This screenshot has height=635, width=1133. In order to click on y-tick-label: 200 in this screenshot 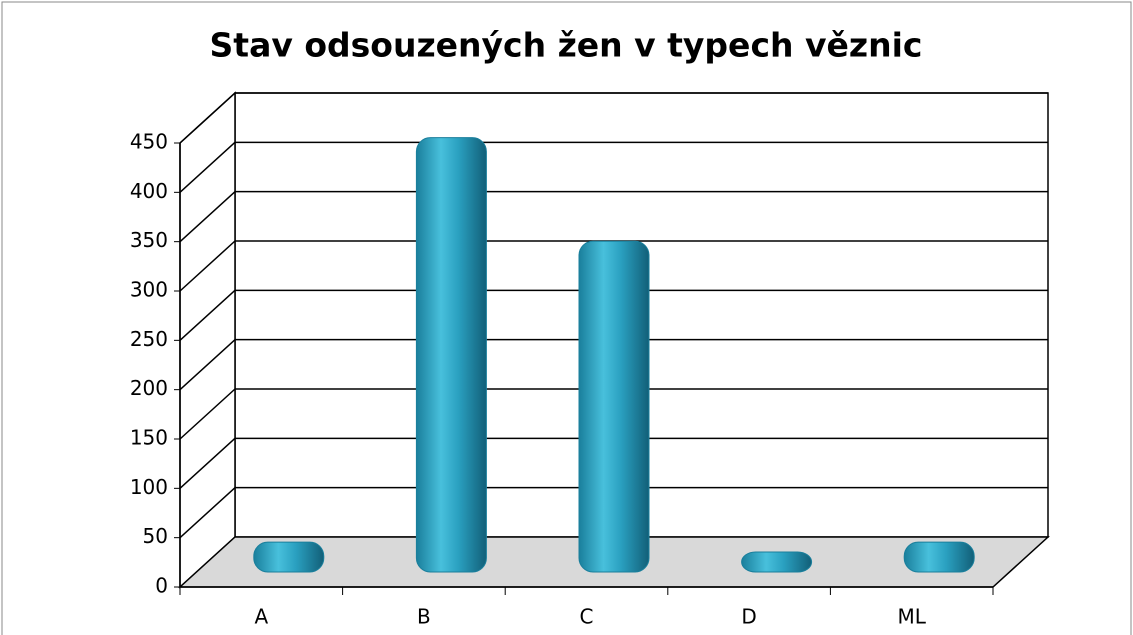, I will do `click(149, 388)`.